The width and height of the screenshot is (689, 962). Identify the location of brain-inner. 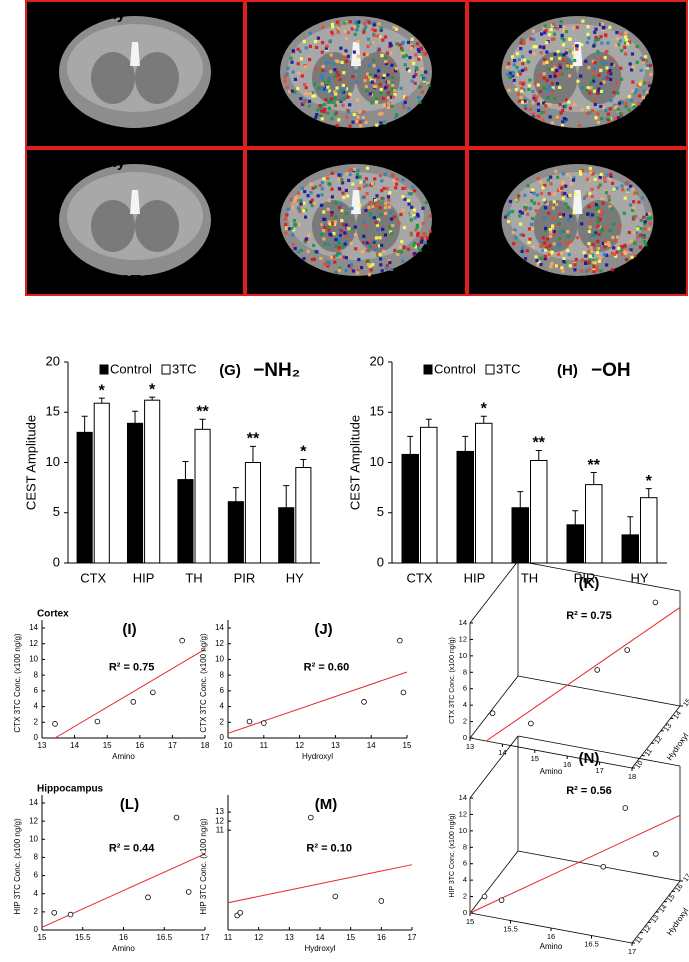
(113, 78).